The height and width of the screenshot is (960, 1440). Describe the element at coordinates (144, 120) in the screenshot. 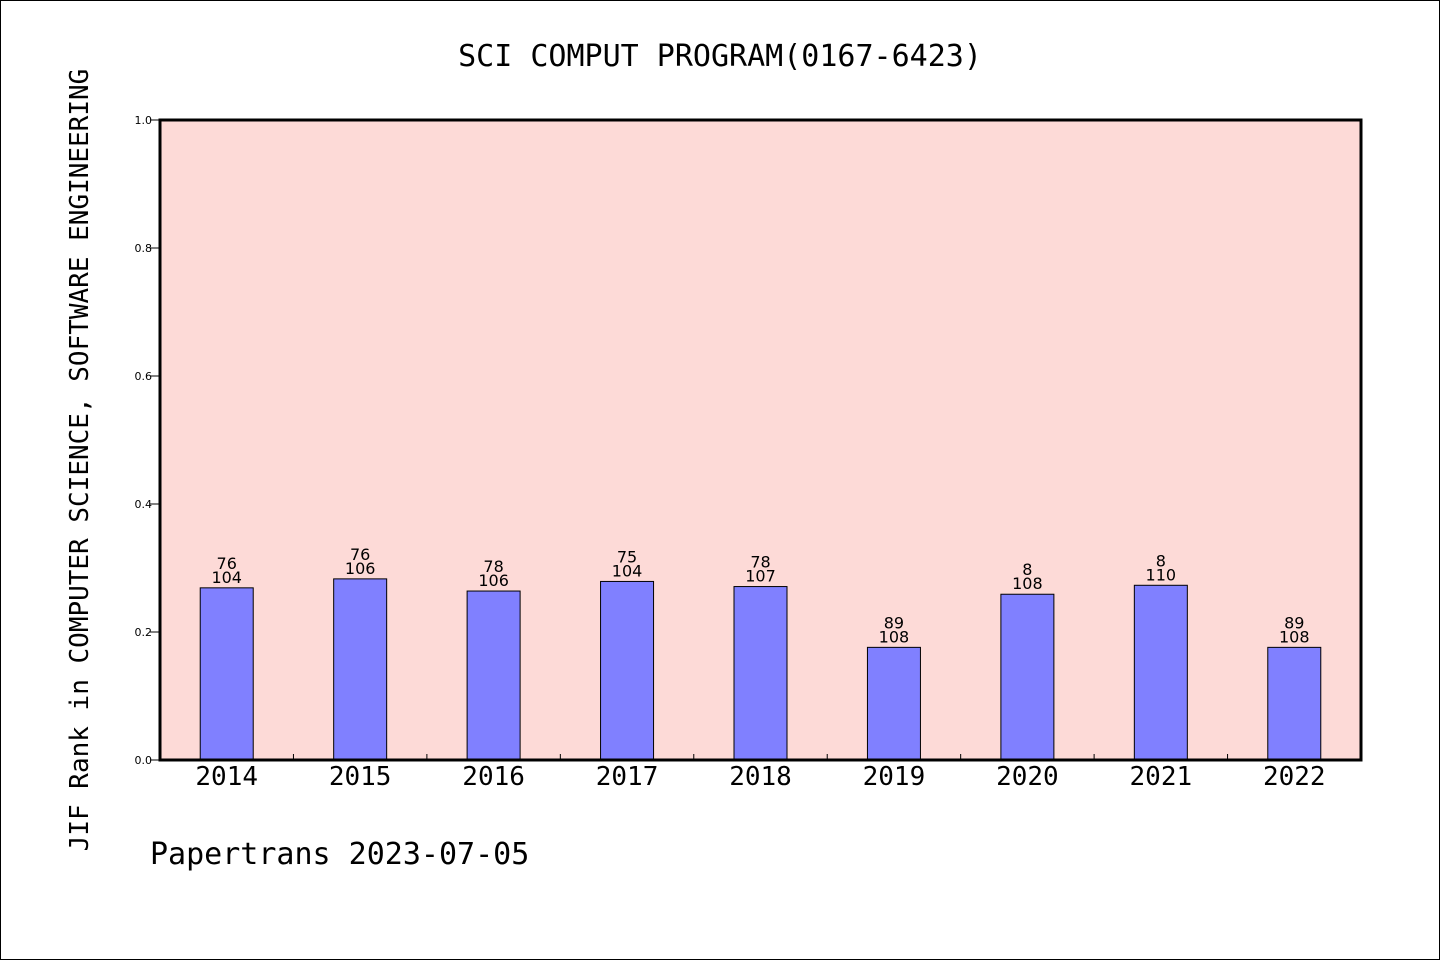

I see `y-tick-label: 1.0` at that location.